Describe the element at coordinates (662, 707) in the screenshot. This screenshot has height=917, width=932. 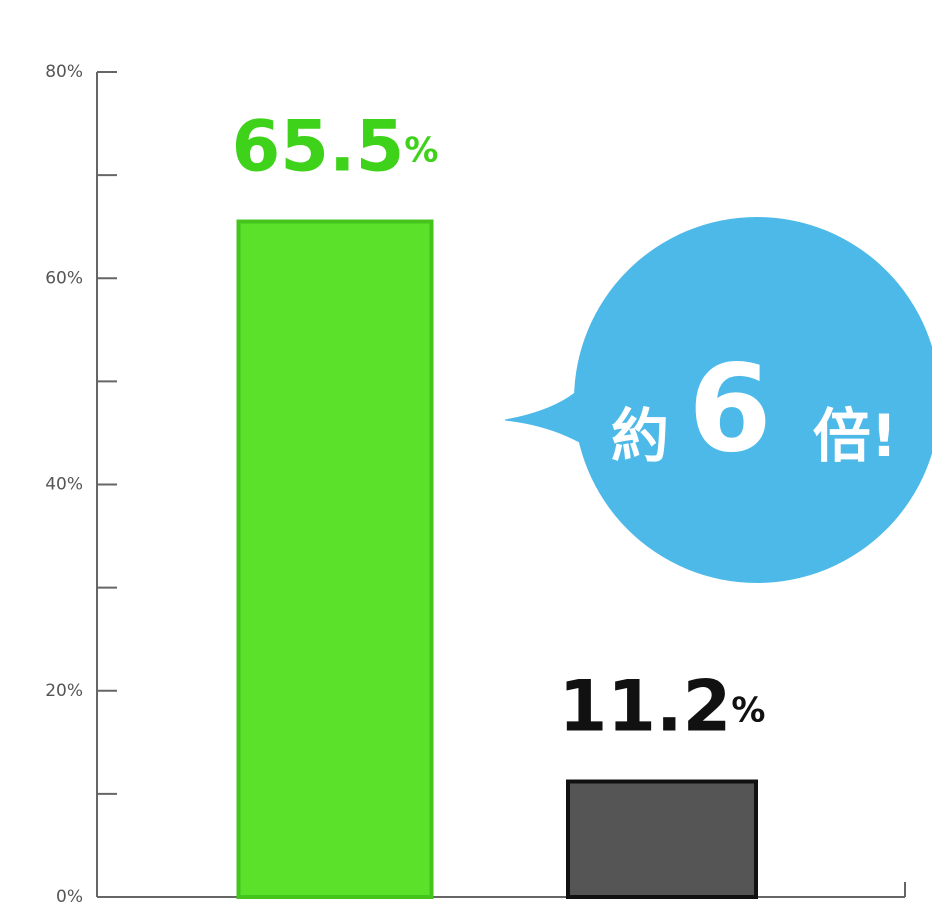
I see `value-label: 11.2%` at that location.